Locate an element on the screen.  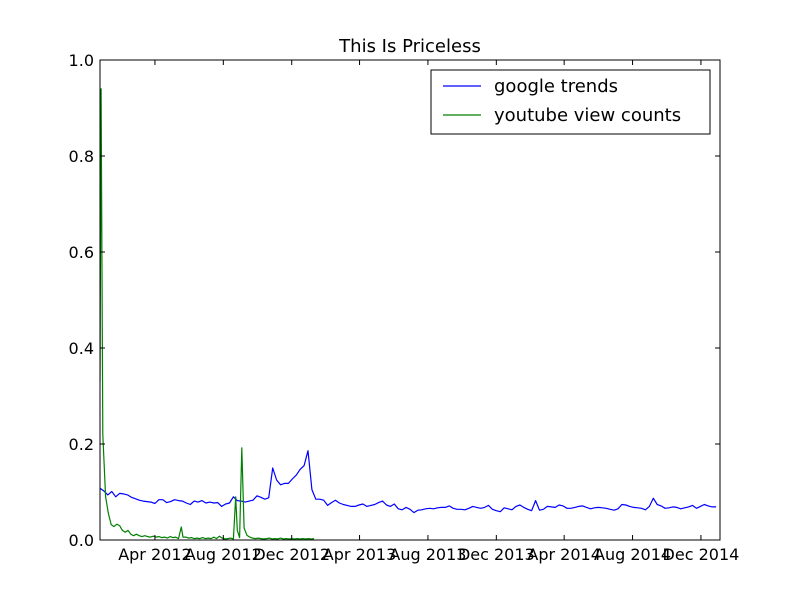
chart-title: This Is Priceless is located at coordinates (409, 46).